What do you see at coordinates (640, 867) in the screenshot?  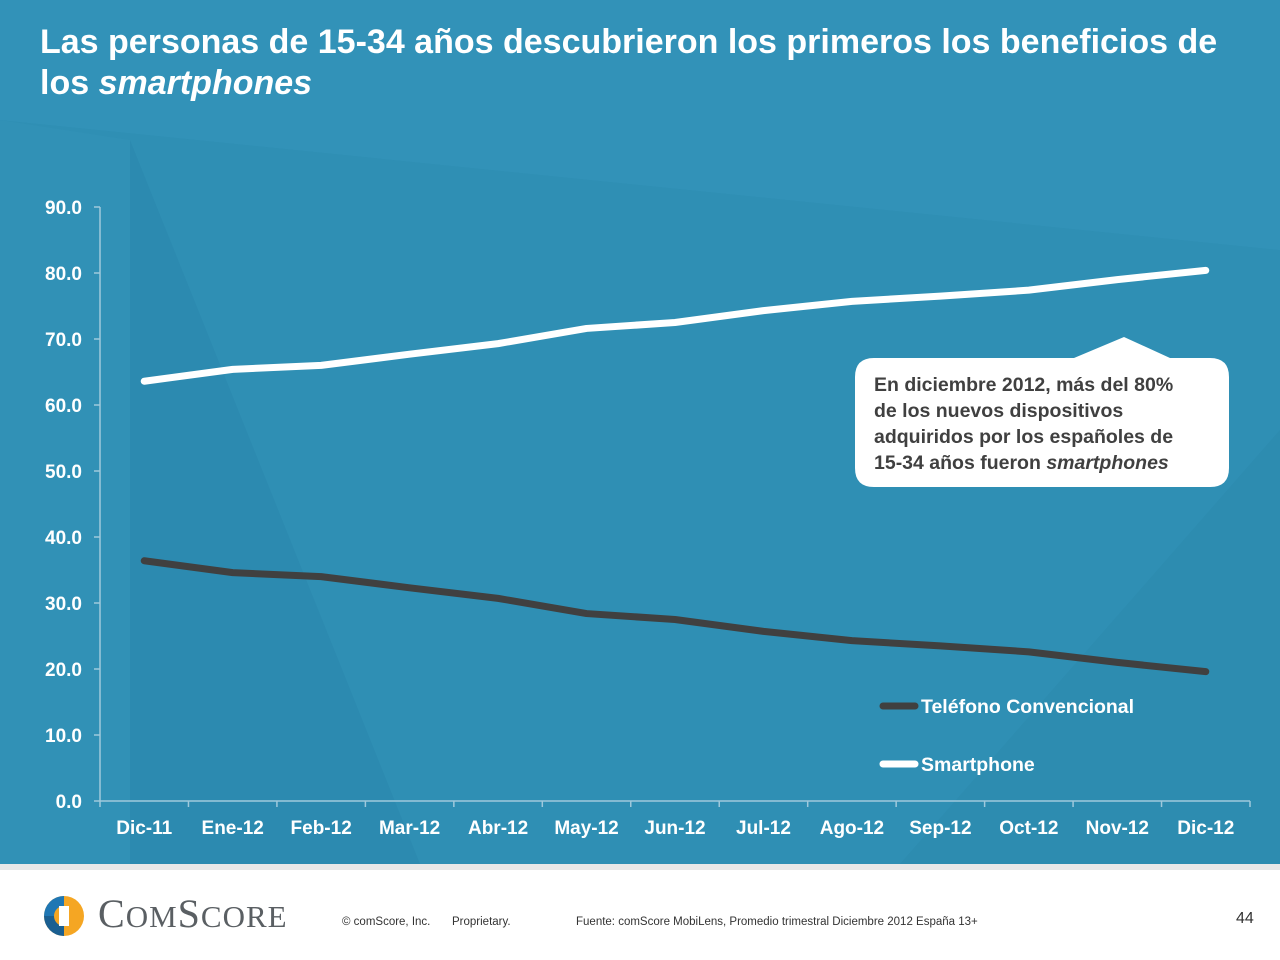 I see `footer-divider` at bounding box center [640, 867].